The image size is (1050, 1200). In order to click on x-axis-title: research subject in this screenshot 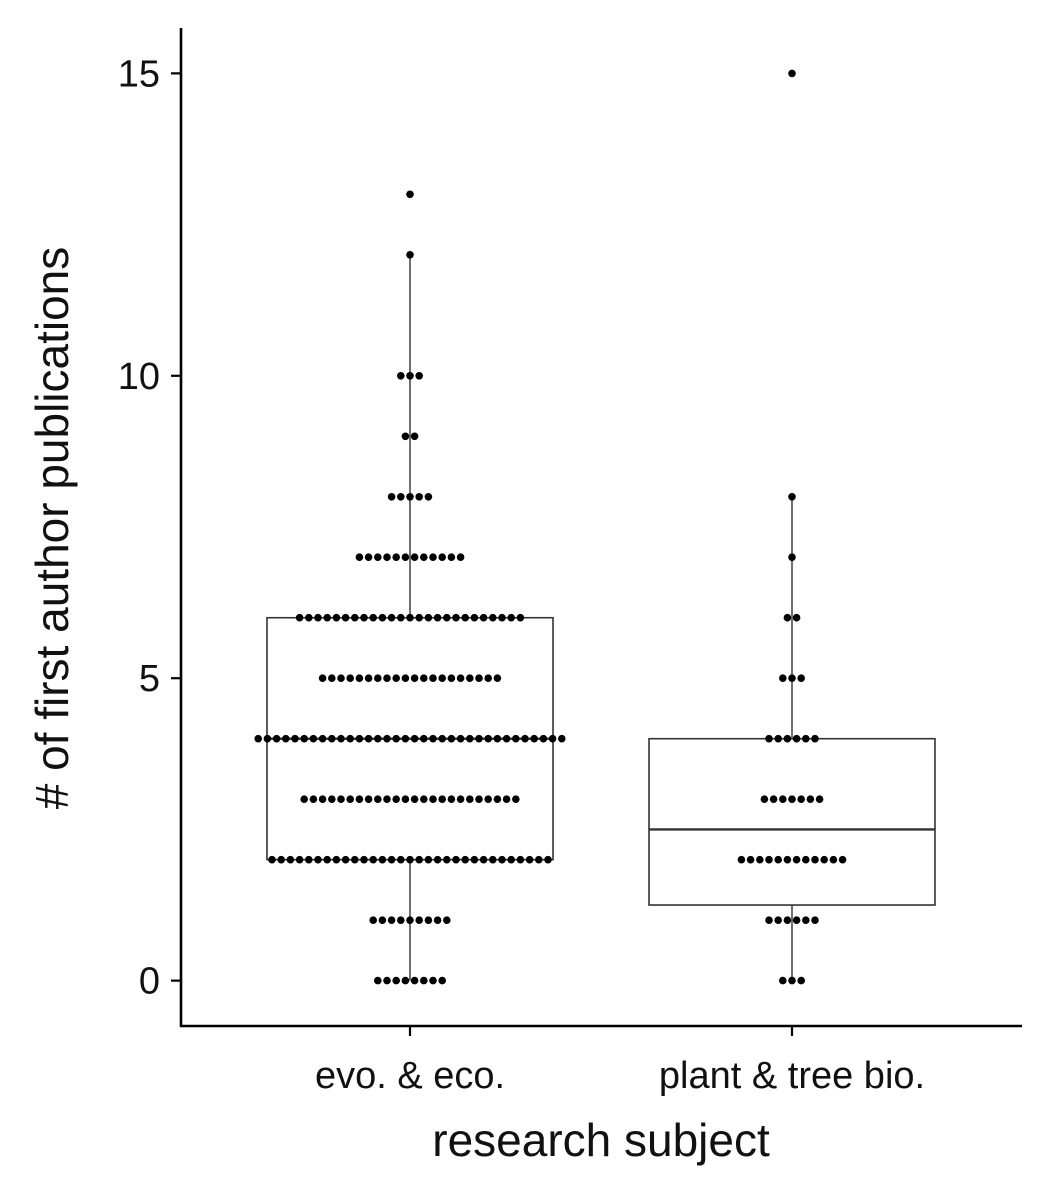, I will do `click(601, 1140)`.